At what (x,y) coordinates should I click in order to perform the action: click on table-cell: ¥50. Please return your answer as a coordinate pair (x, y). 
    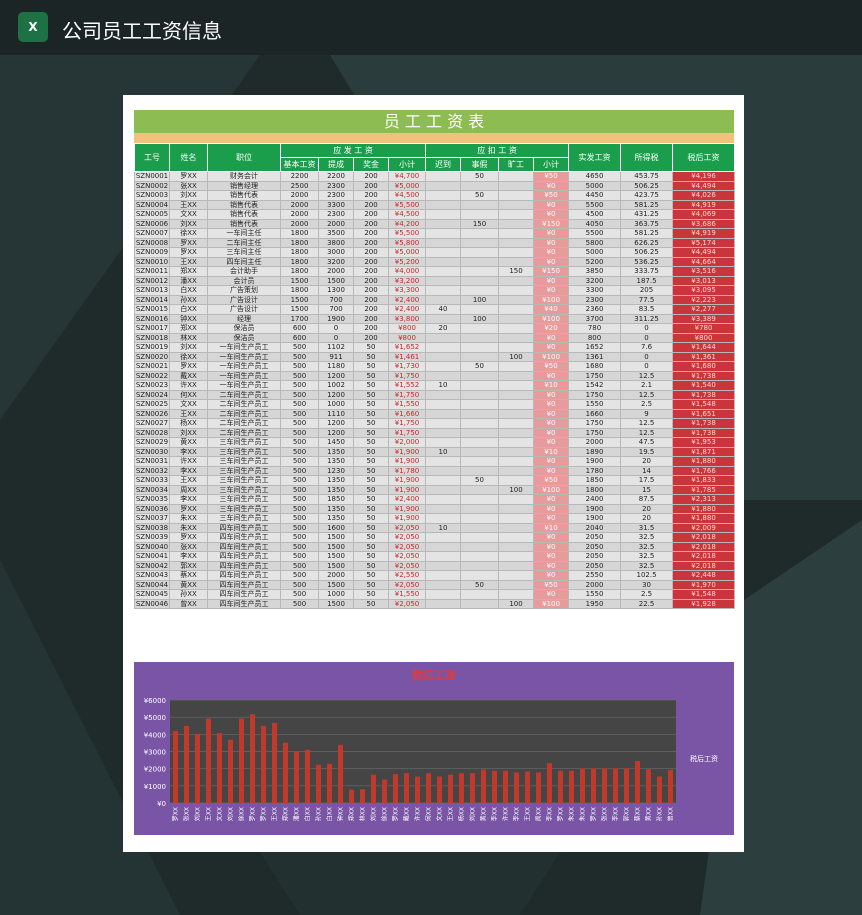
    Looking at the image, I should click on (551, 195).